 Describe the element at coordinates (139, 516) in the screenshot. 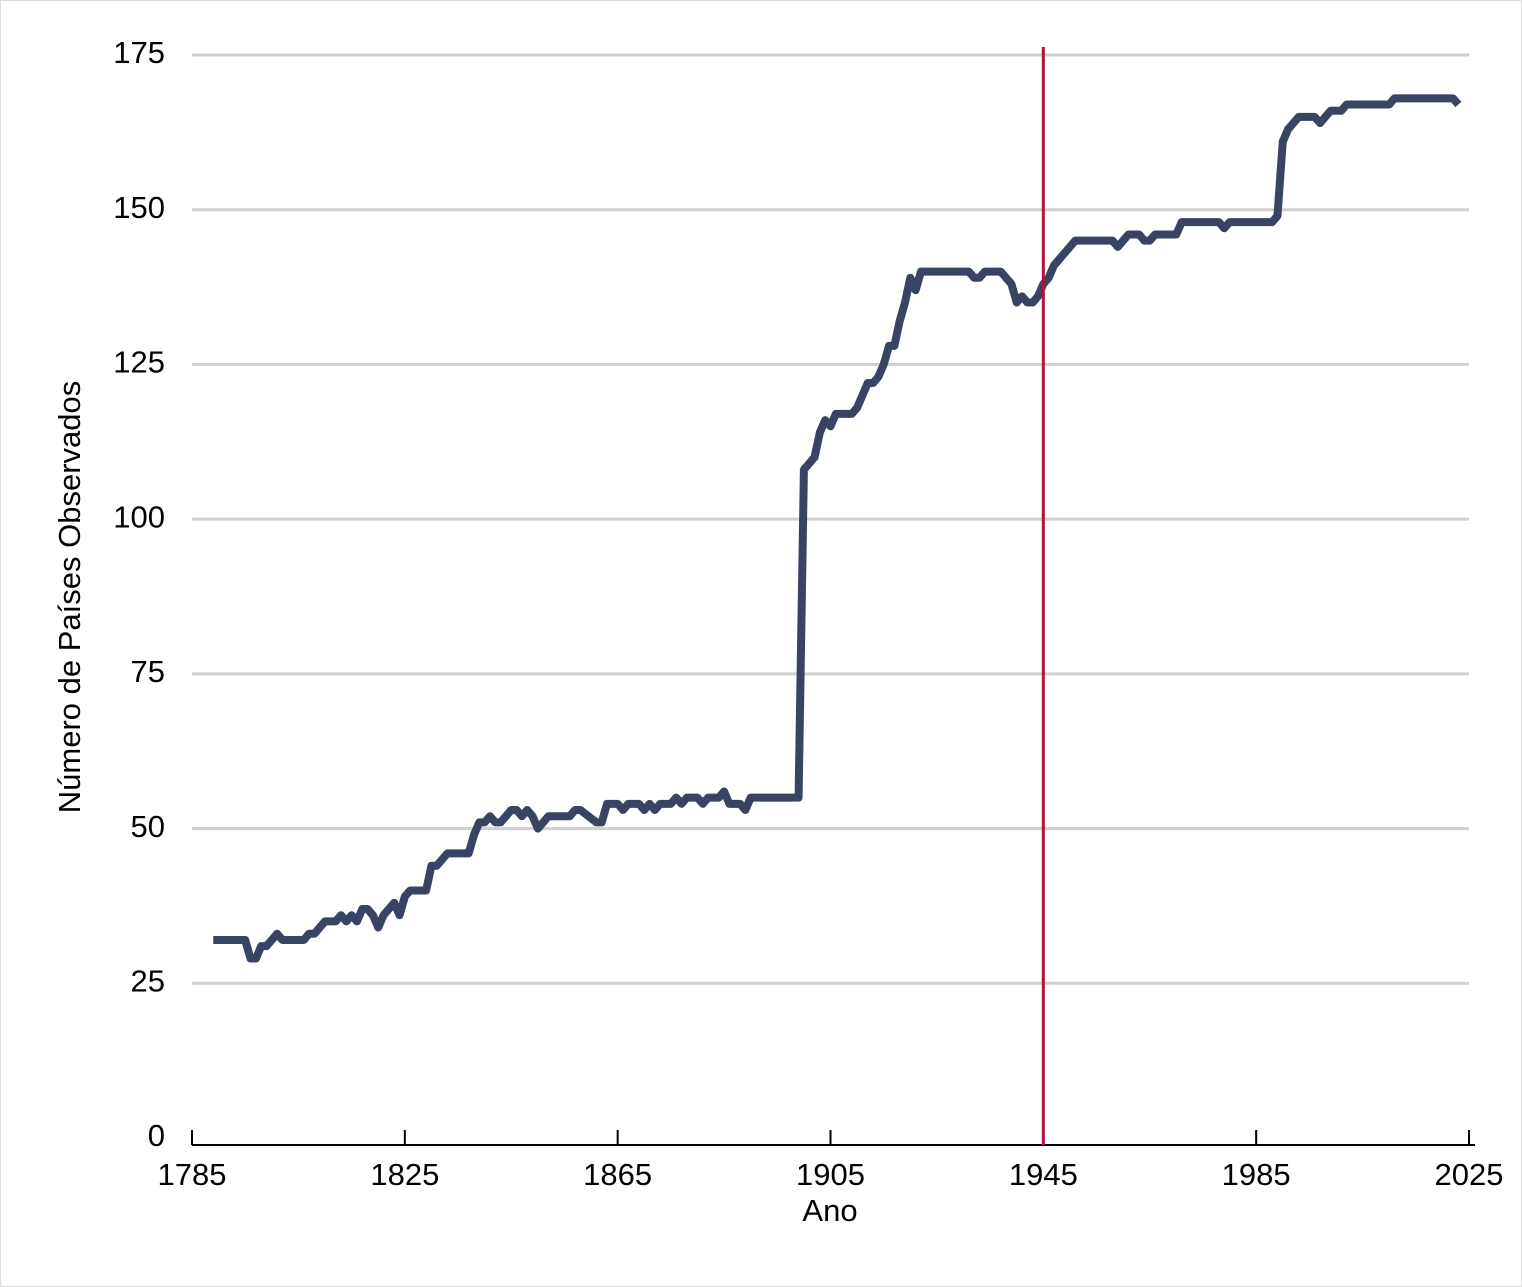

I see `y-tick-label: 100` at that location.